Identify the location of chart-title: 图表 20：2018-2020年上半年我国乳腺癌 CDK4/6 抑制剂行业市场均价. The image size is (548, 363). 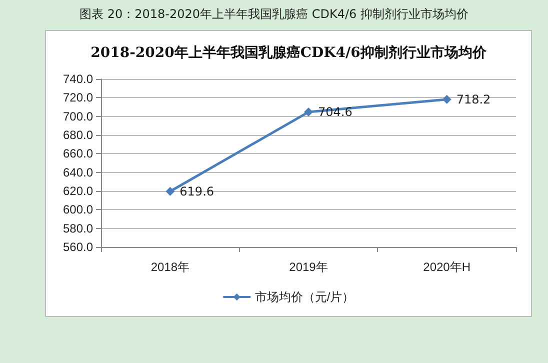
(274, 14).